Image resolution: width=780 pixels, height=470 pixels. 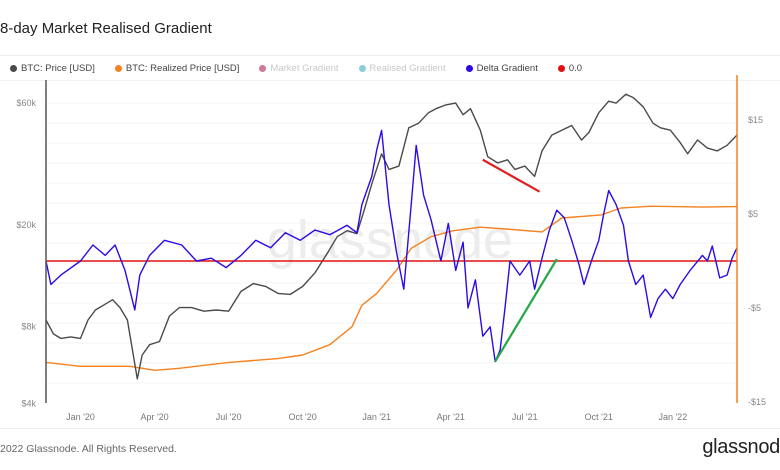 I want to click on copyright: 2022 Glassnode. All Rights Reserved., so click(x=88, y=449).